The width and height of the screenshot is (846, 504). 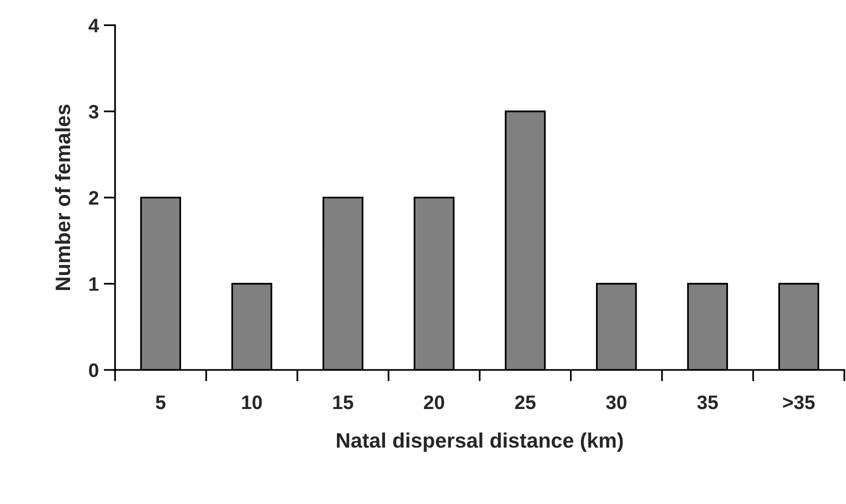 I want to click on x-tick-label: 20, so click(x=434, y=402).